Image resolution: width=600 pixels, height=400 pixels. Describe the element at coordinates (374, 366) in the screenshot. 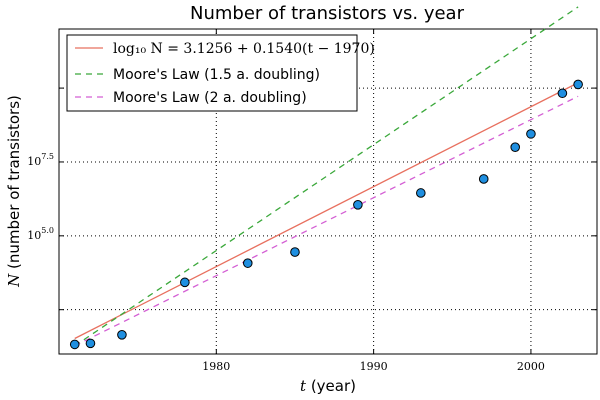

I see `x-tick-label: 1990` at that location.